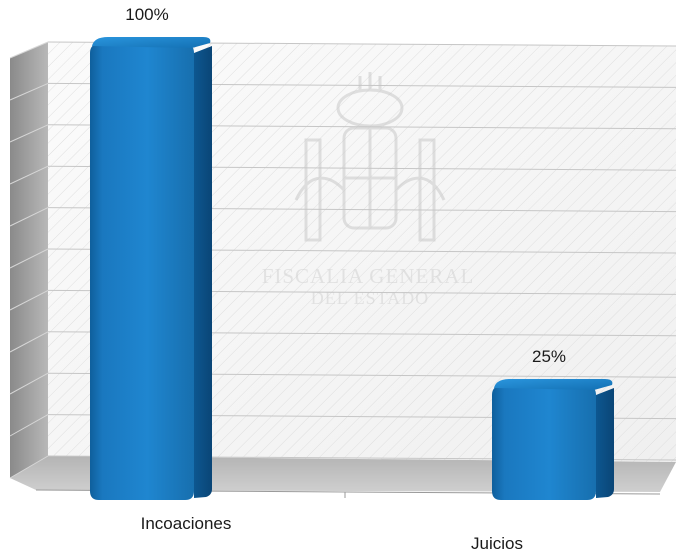 The width and height of the screenshot is (689, 554). What do you see at coordinates (549, 356) in the screenshot?
I see `data-label: 25%` at bounding box center [549, 356].